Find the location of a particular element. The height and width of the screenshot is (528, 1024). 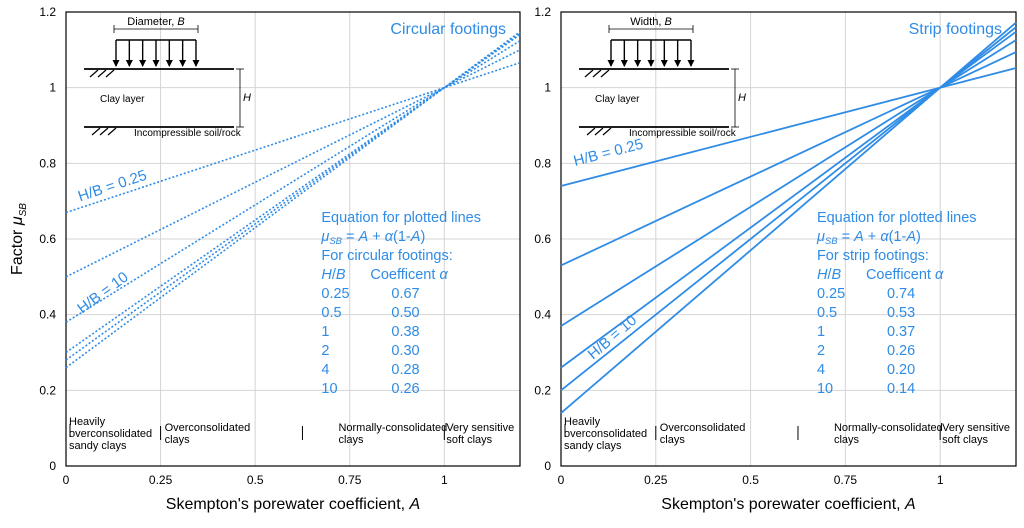

table-alpha-value: 0.37 is located at coordinates (901, 332).